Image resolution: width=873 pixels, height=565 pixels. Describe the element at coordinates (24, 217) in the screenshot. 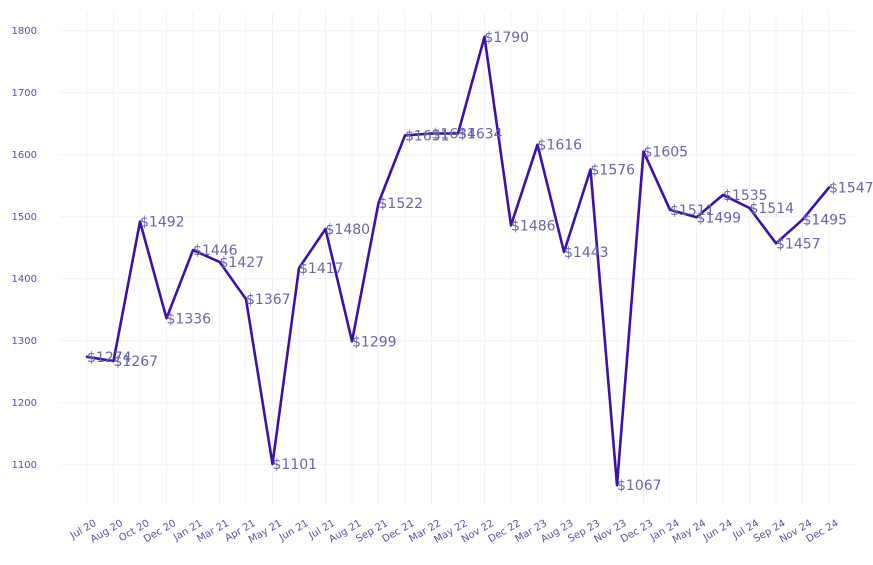

I see `y-tick-label: 1500` at that location.